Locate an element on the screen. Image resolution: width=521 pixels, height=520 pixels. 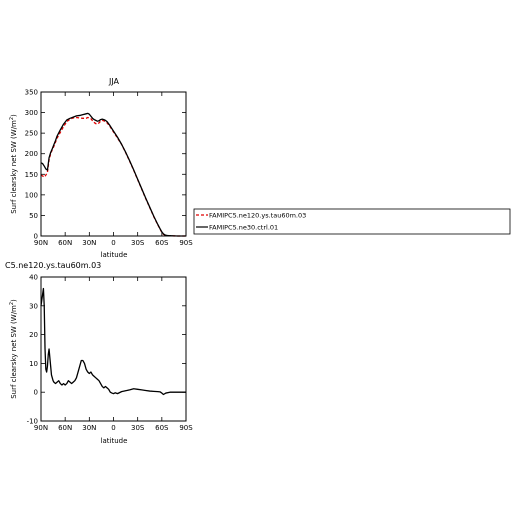
y-tick-label: 200 is located at coordinates (31, 154).